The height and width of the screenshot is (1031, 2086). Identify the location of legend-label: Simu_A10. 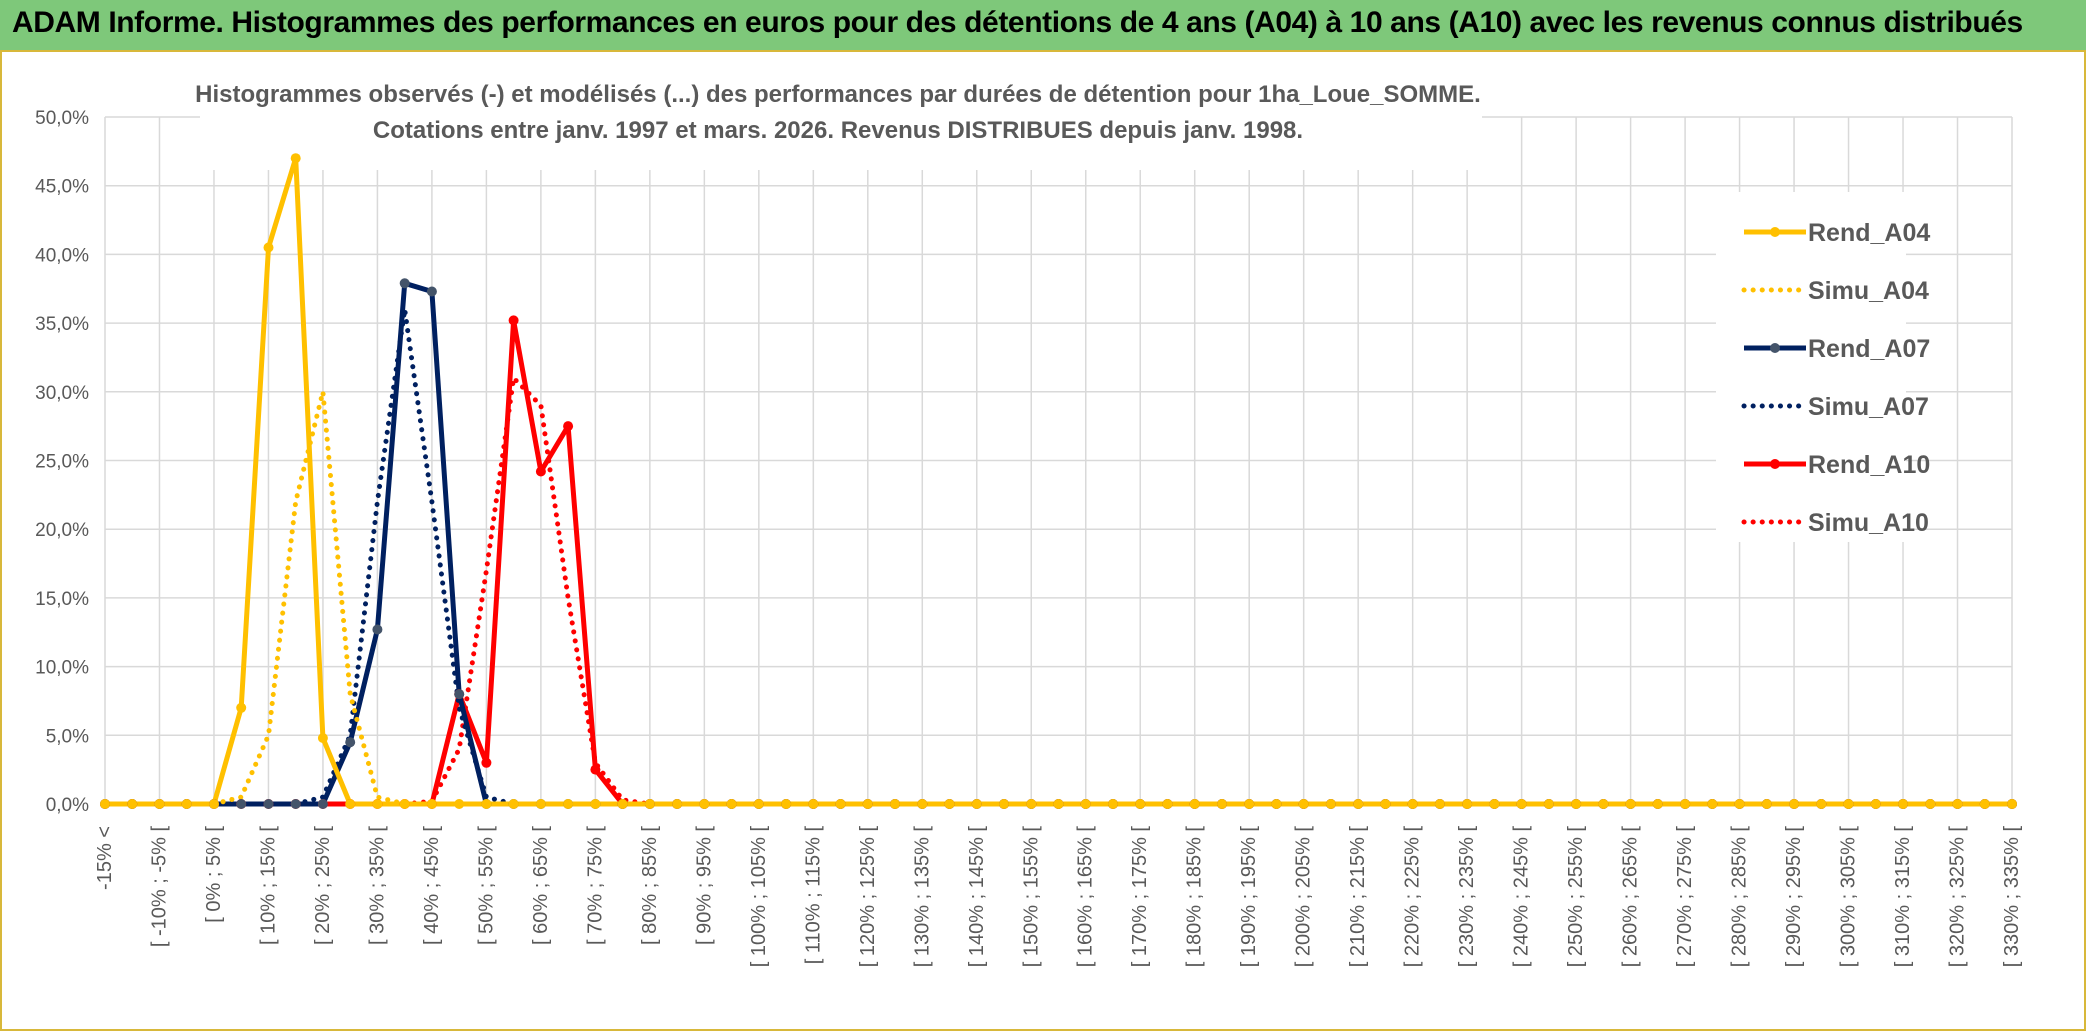
(1868, 523).